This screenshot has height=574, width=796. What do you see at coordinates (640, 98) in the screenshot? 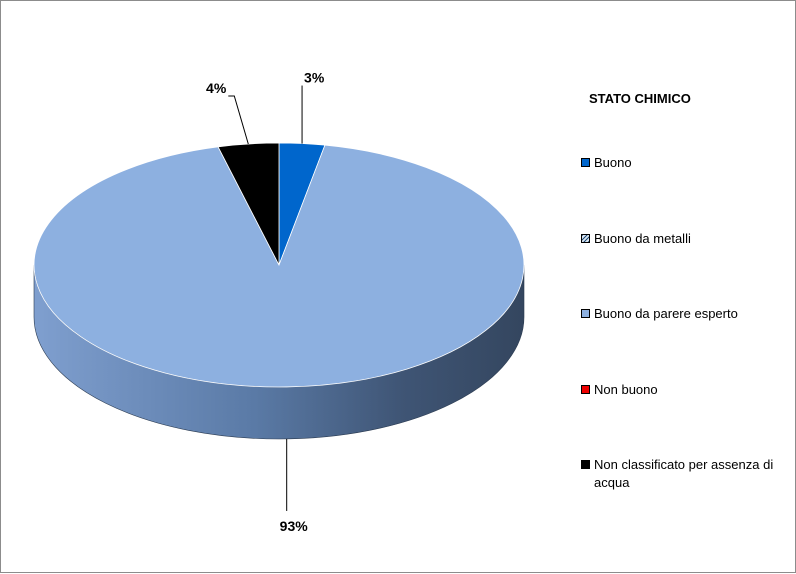
I see `legend-title: STATO CHIMICO` at bounding box center [640, 98].